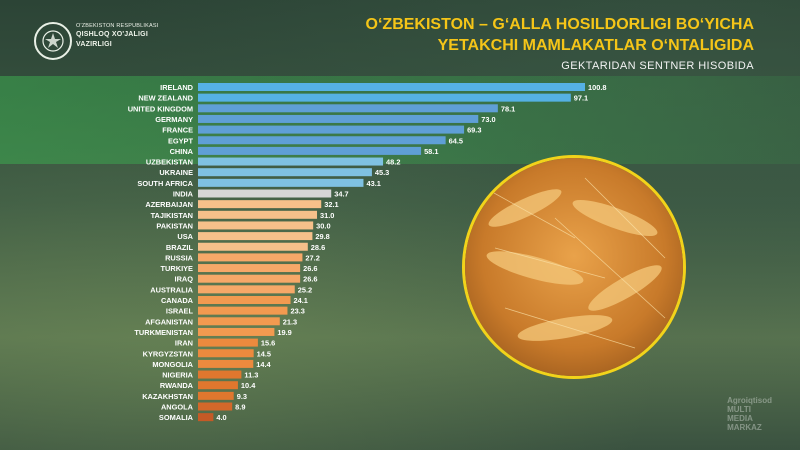 The height and width of the screenshot is (450, 800). I want to click on category-label: MONGOLIA, so click(172, 364).